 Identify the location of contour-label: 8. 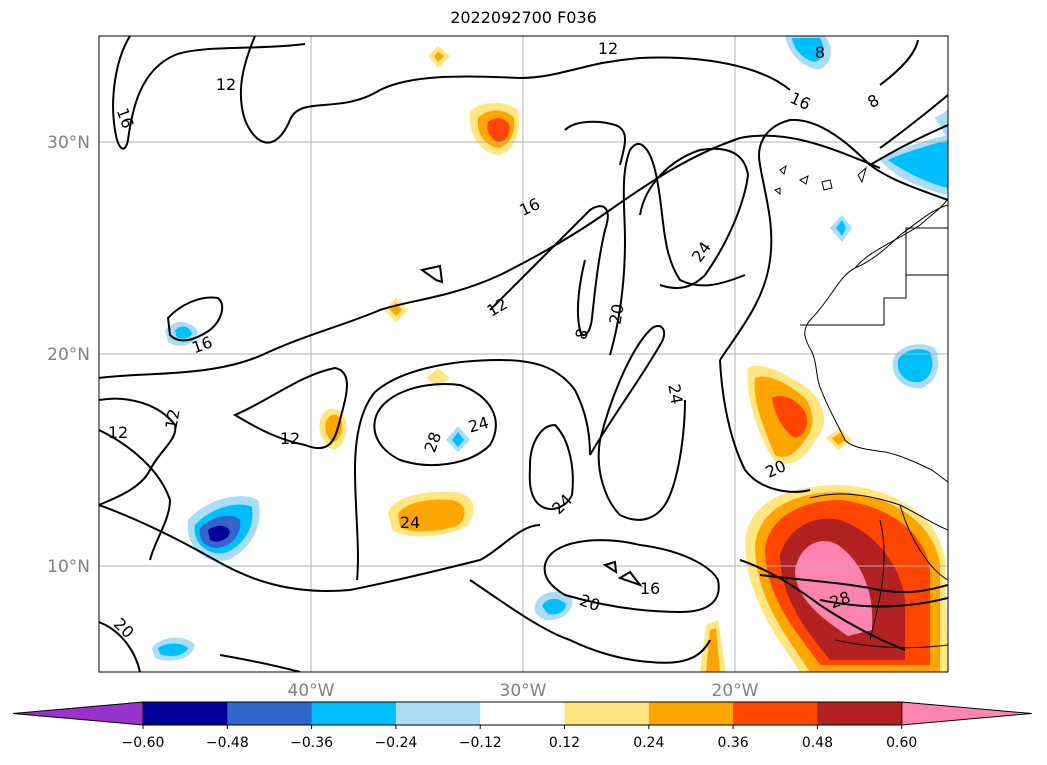
(820, 52).